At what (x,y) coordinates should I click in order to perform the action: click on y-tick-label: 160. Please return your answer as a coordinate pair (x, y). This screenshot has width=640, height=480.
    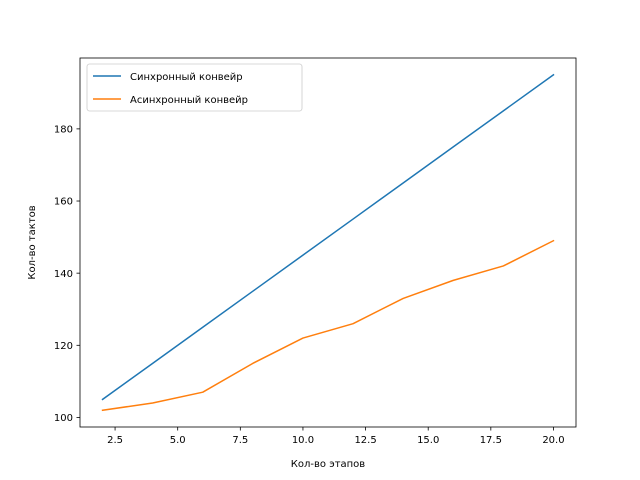
    Looking at the image, I should click on (63, 202).